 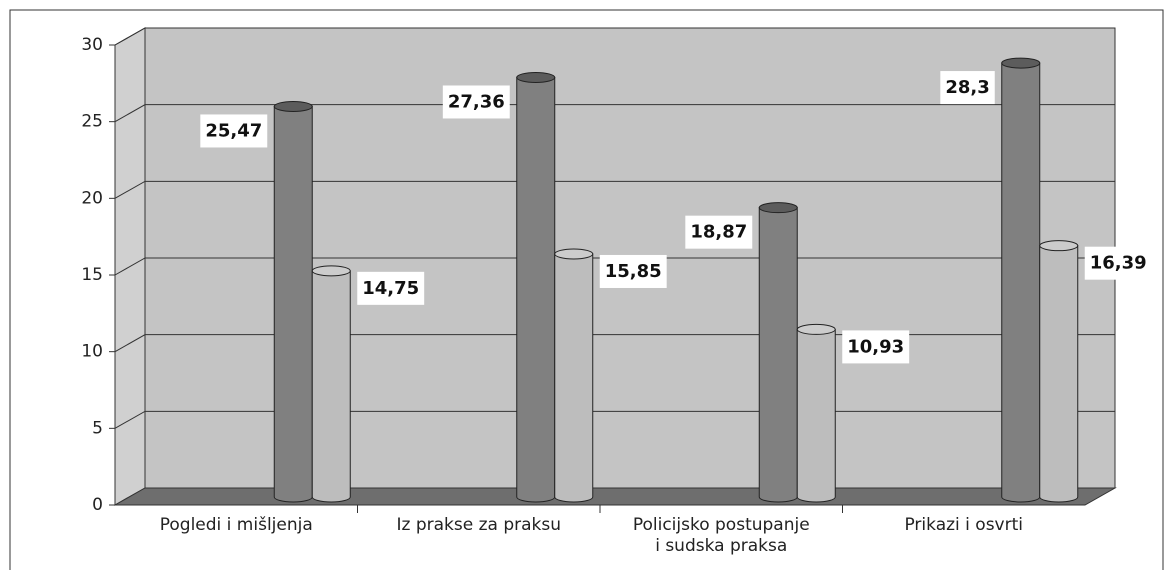 I want to click on value-label: 18,87, so click(x=719, y=232).